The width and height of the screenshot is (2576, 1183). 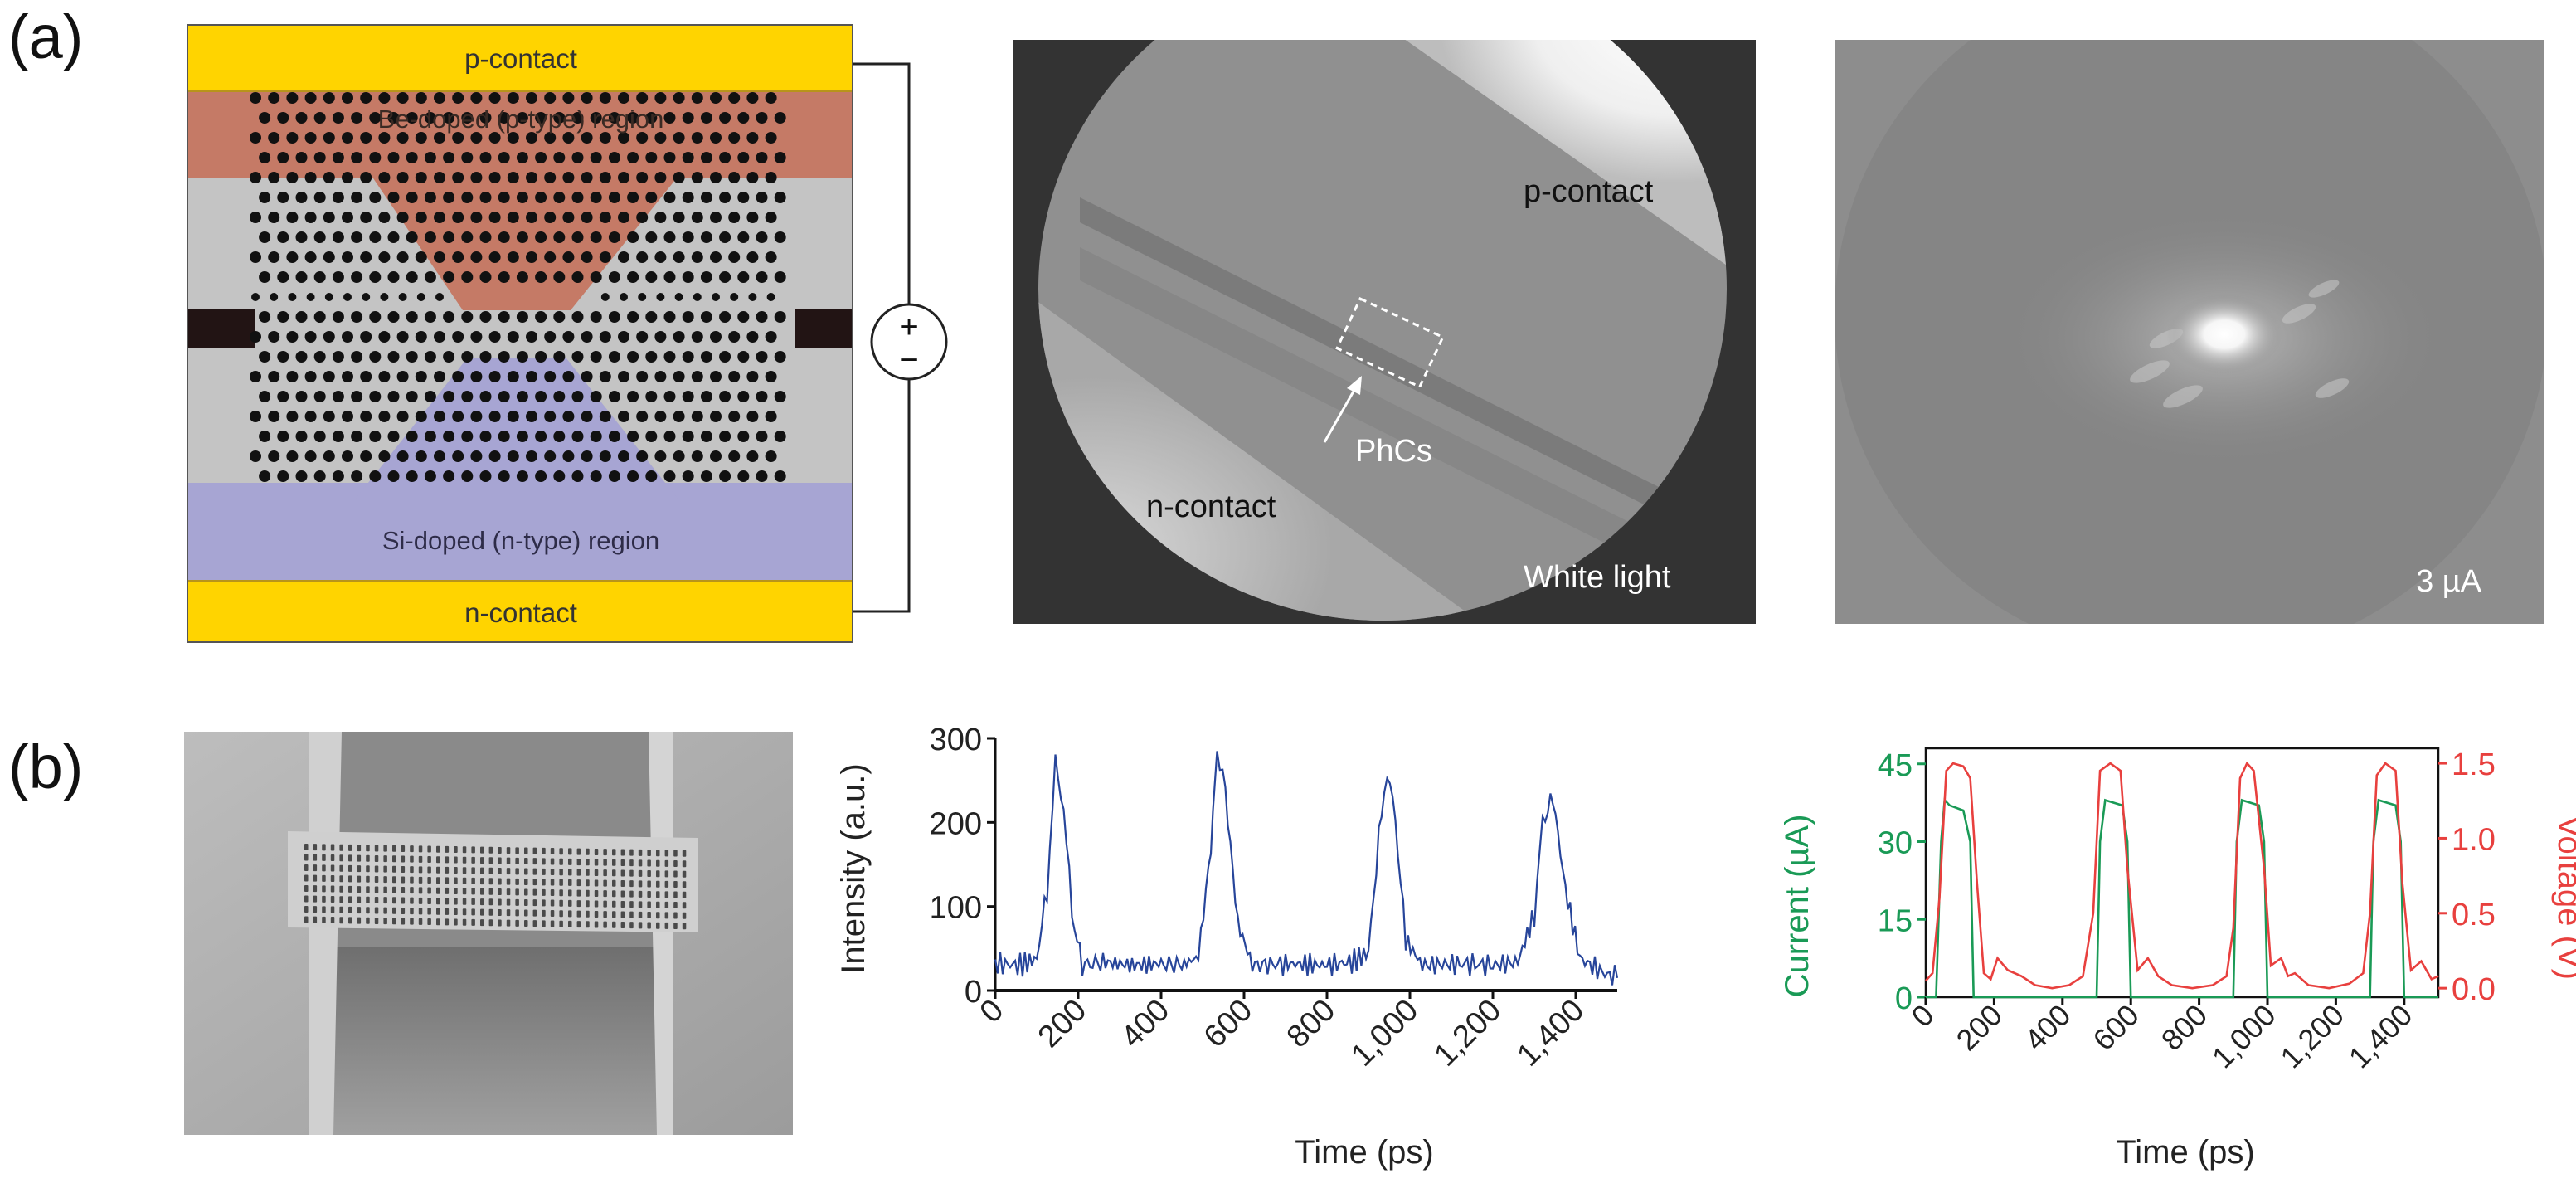 I want to click on voltage-series-line, so click(x=2182, y=875).